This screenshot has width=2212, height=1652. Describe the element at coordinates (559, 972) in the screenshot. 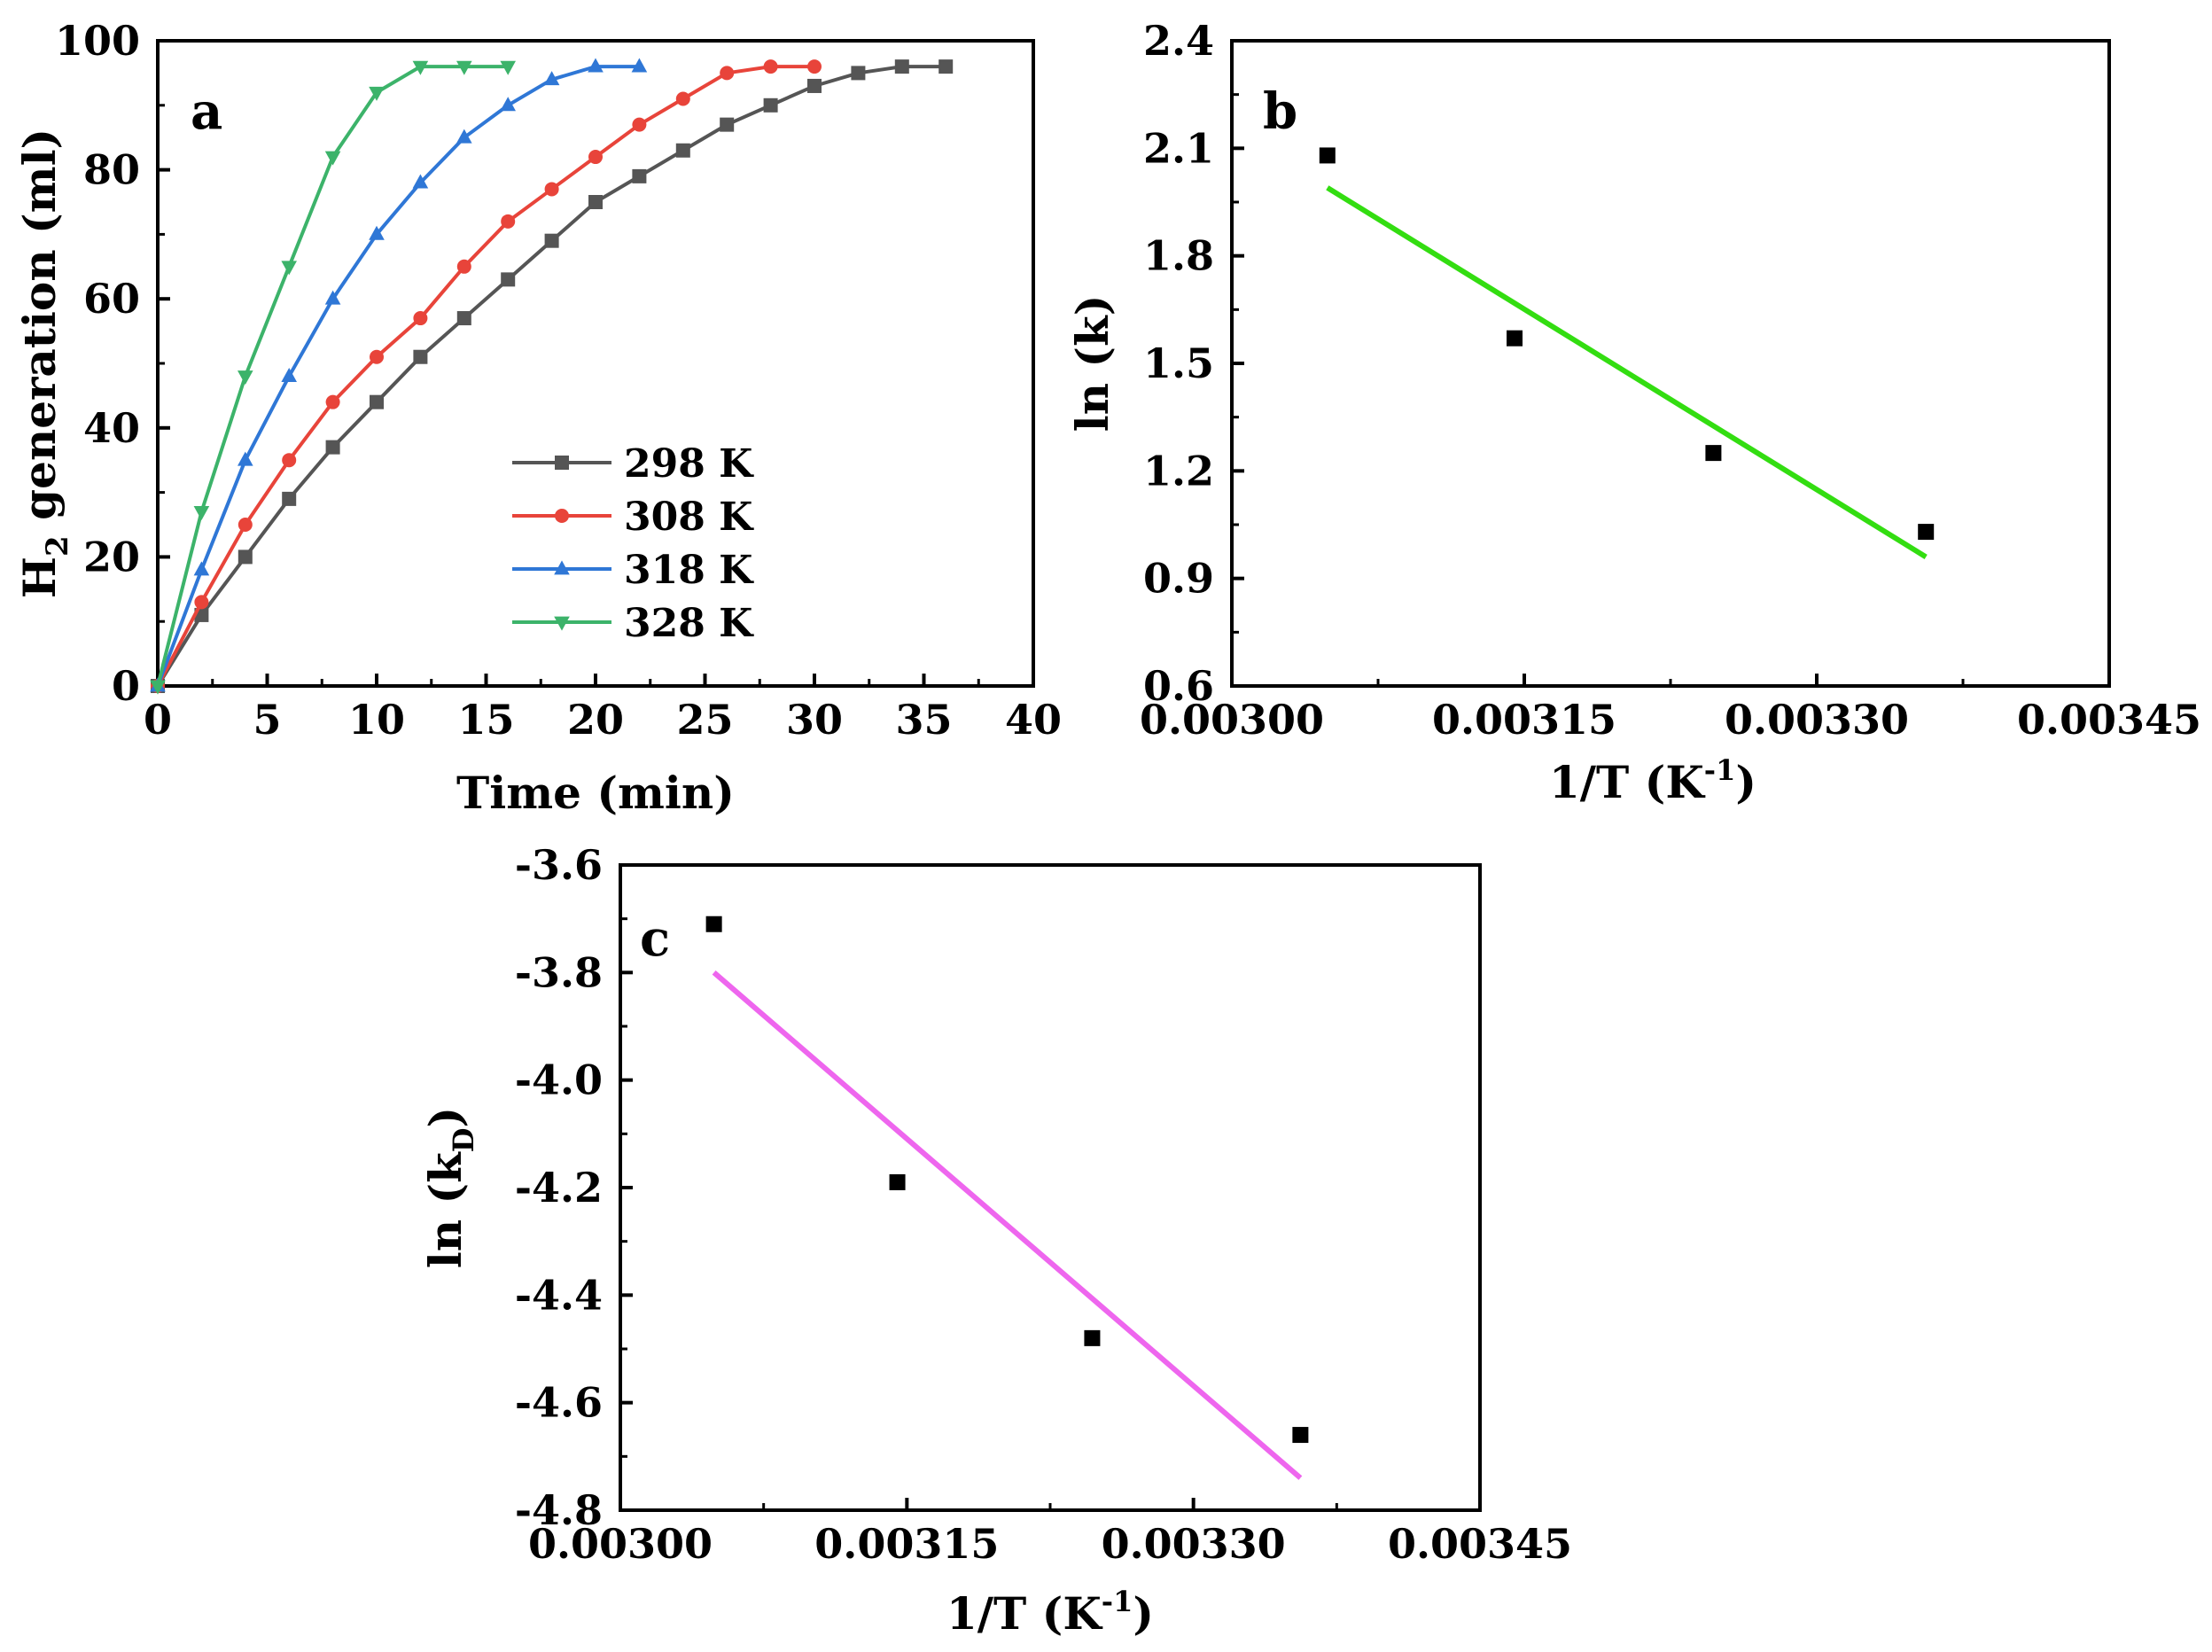

I see `panel-c-y-tick-label: -3.8` at that location.